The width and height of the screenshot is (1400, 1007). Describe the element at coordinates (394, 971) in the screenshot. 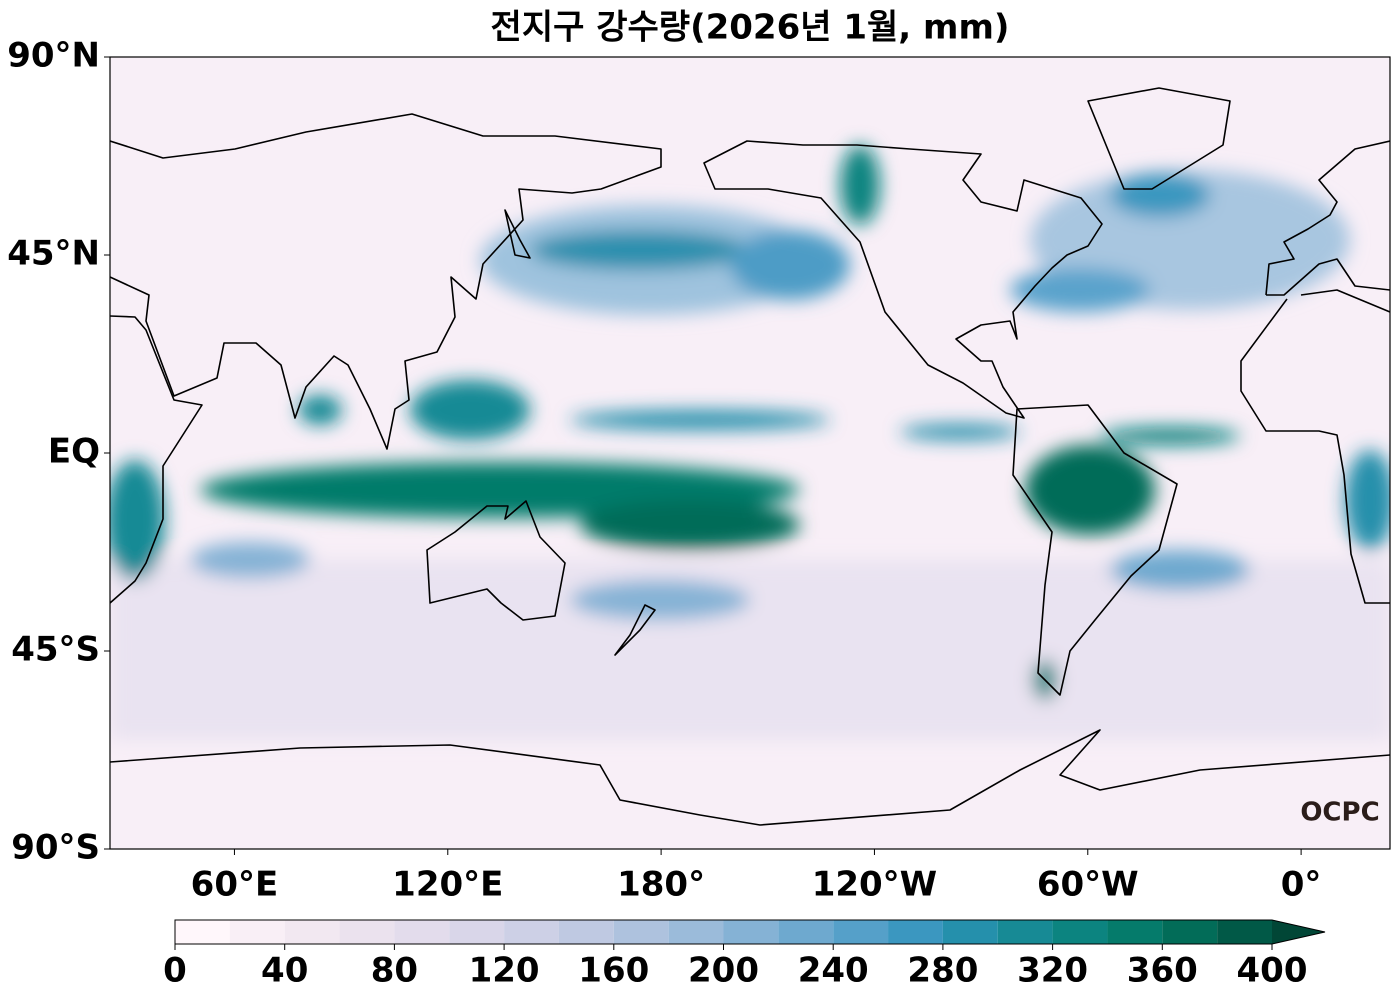

I see `colorbar-tick-label: 80` at that location.